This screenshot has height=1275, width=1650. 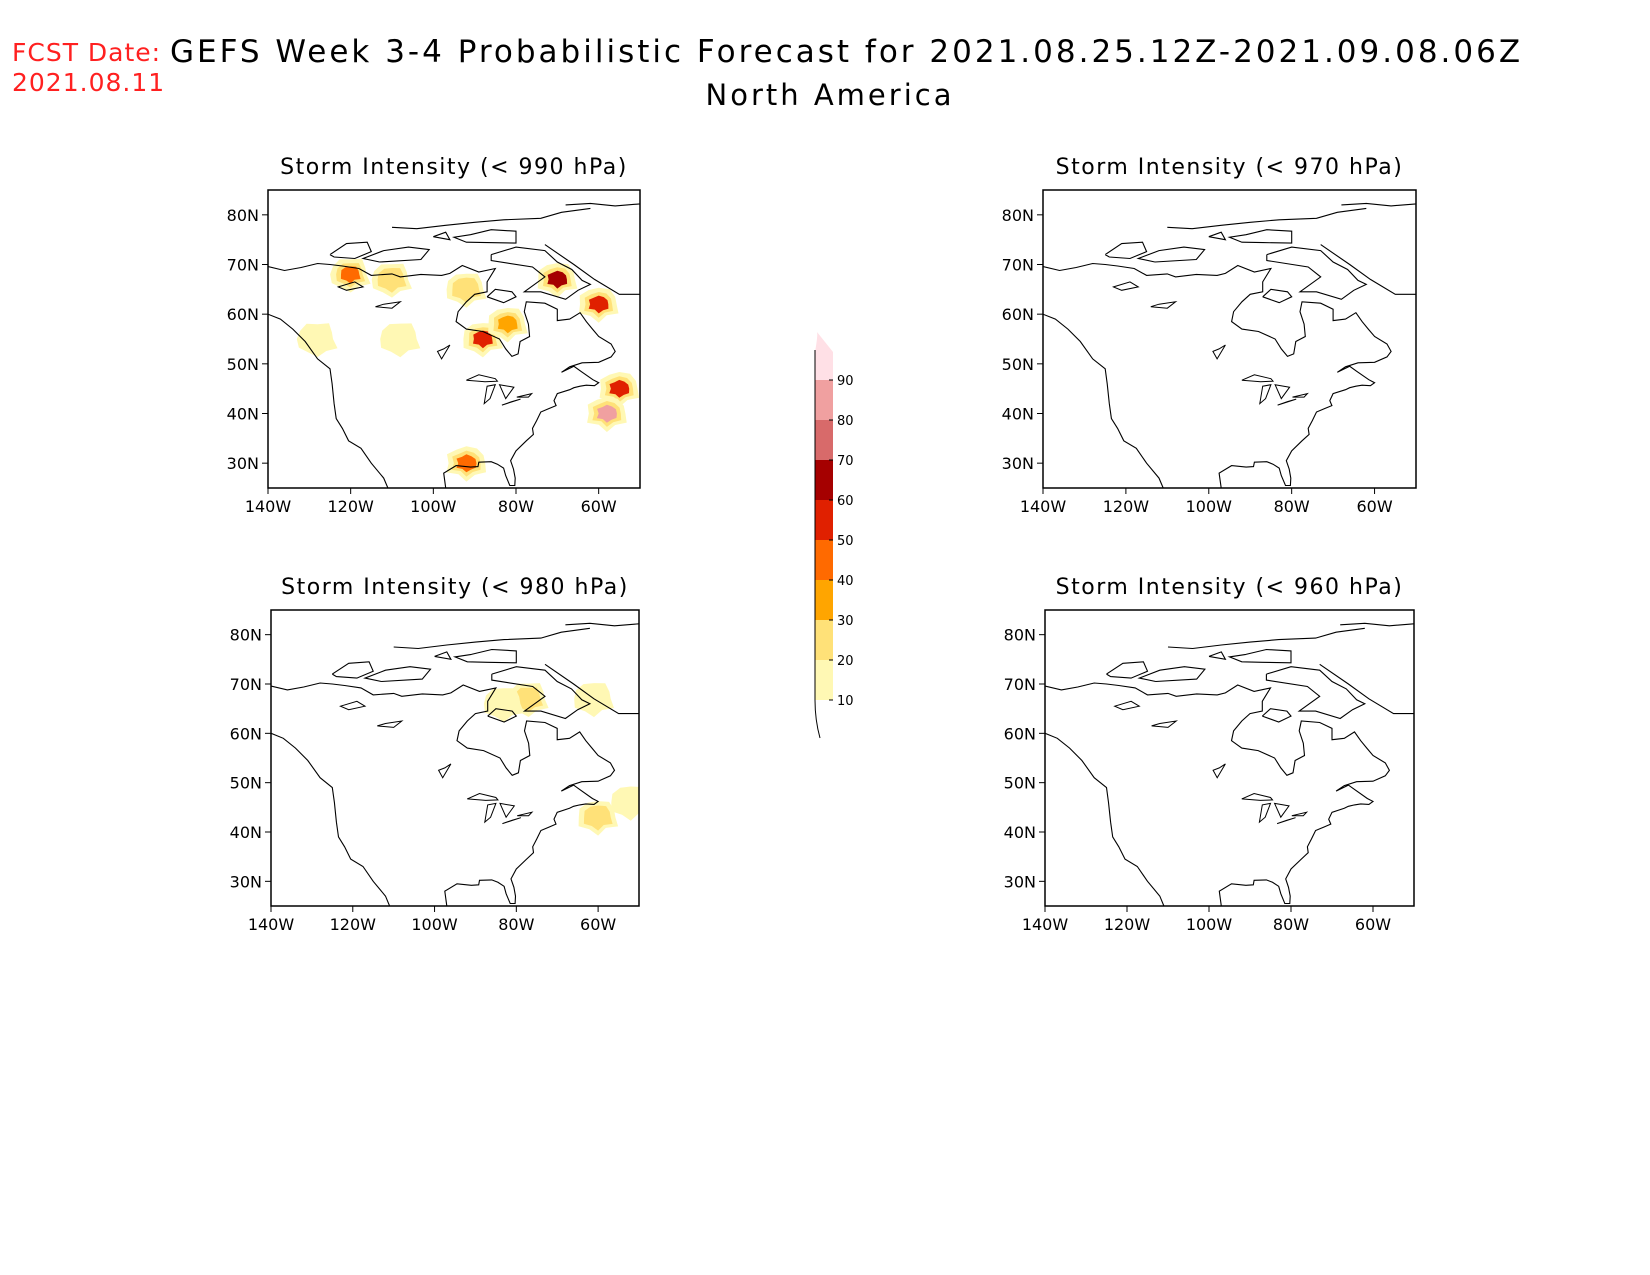 What do you see at coordinates (455, 587) in the screenshot?
I see `panel-title: Storm Intensity (< 980 hPa)` at bounding box center [455, 587].